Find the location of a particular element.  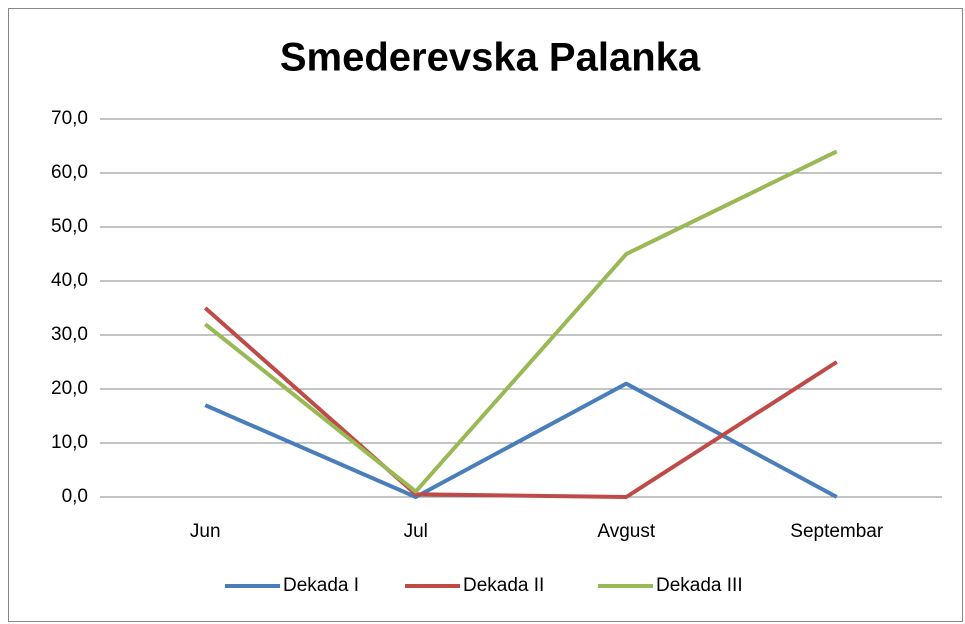

y-tick-label: 70,0 is located at coordinates (69, 118).